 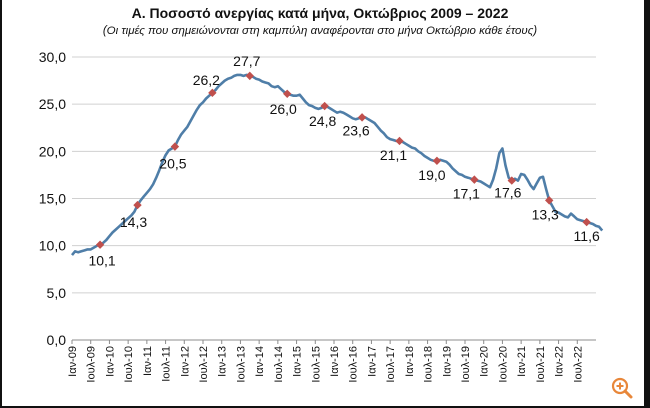 What do you see at coordinates (52, 151) in the screenshot?
I see `y-tick-label: 20,0` at bounding box center [52, 151].